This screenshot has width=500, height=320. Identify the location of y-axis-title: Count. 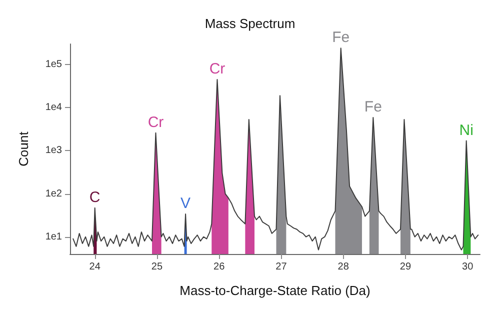
(23, 148).